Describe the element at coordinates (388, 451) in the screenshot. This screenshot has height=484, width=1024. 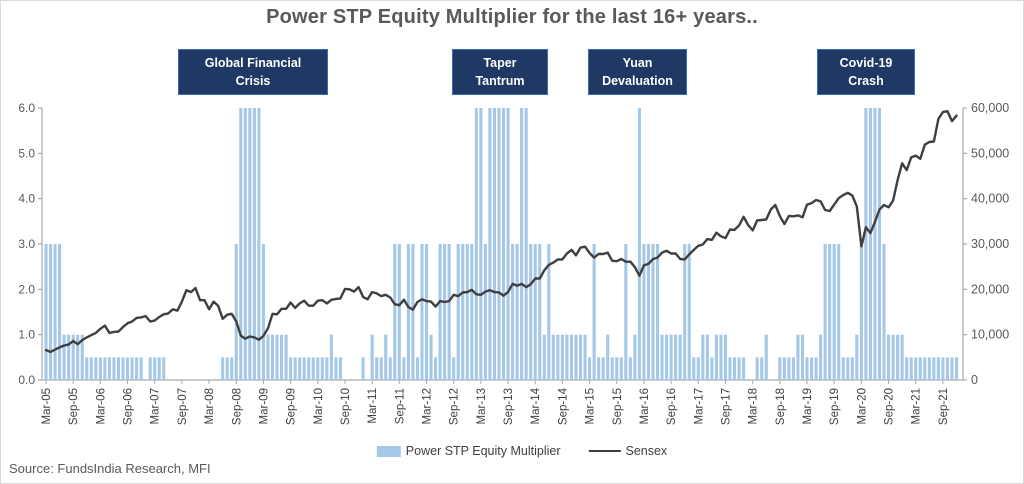
I see `bar-swatch-icon` at that location.